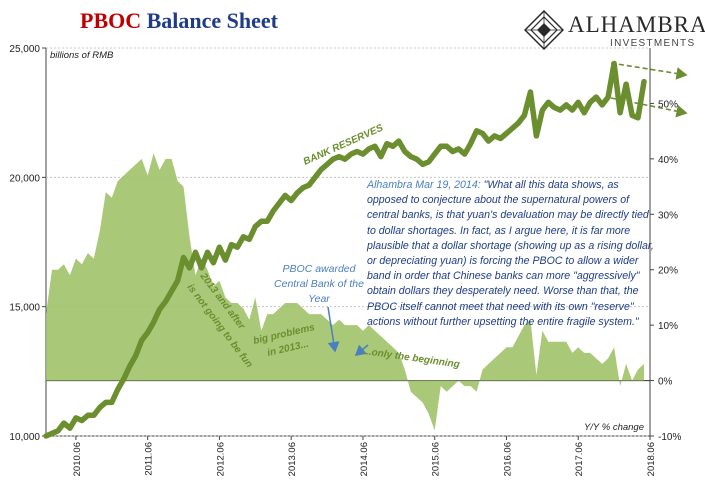 The width and height of the screenshot is (705, 501). I want to click on alhambra-logo: ALHAMBRA INVESTMENTS, so click(614, 30).